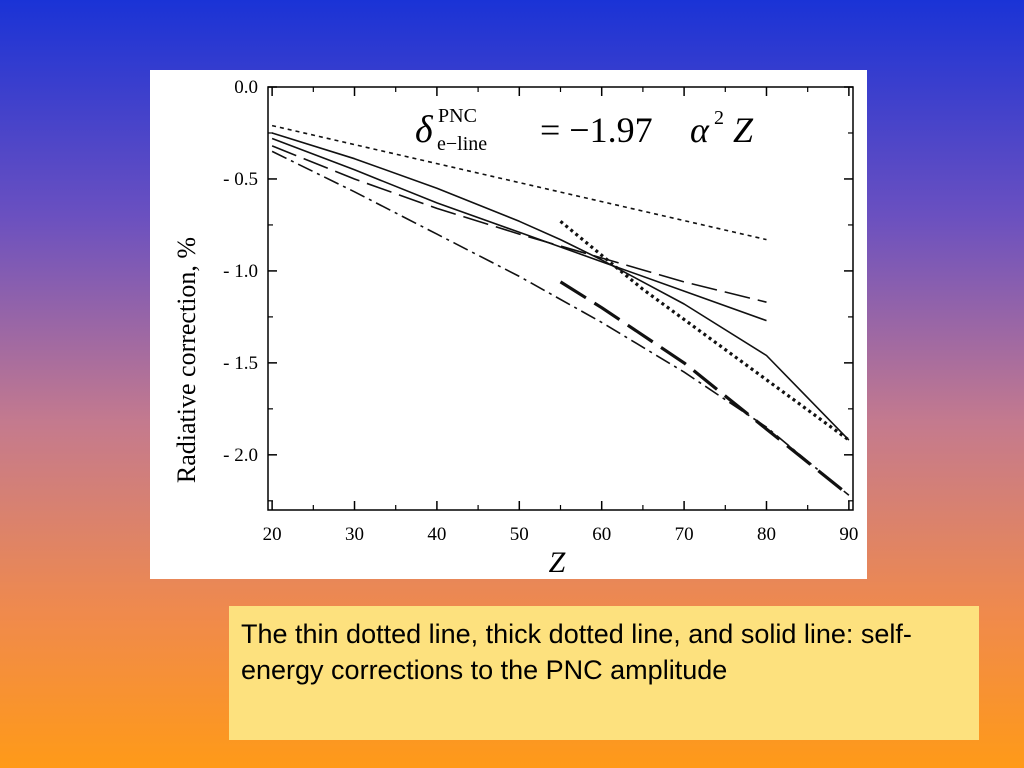 The height and width of the screenshot is (768, 1024). What do you see at coordinates (457, 116) in the screenshot?
I see `formula-superscript: PNC` at bounding box center [457, 116].